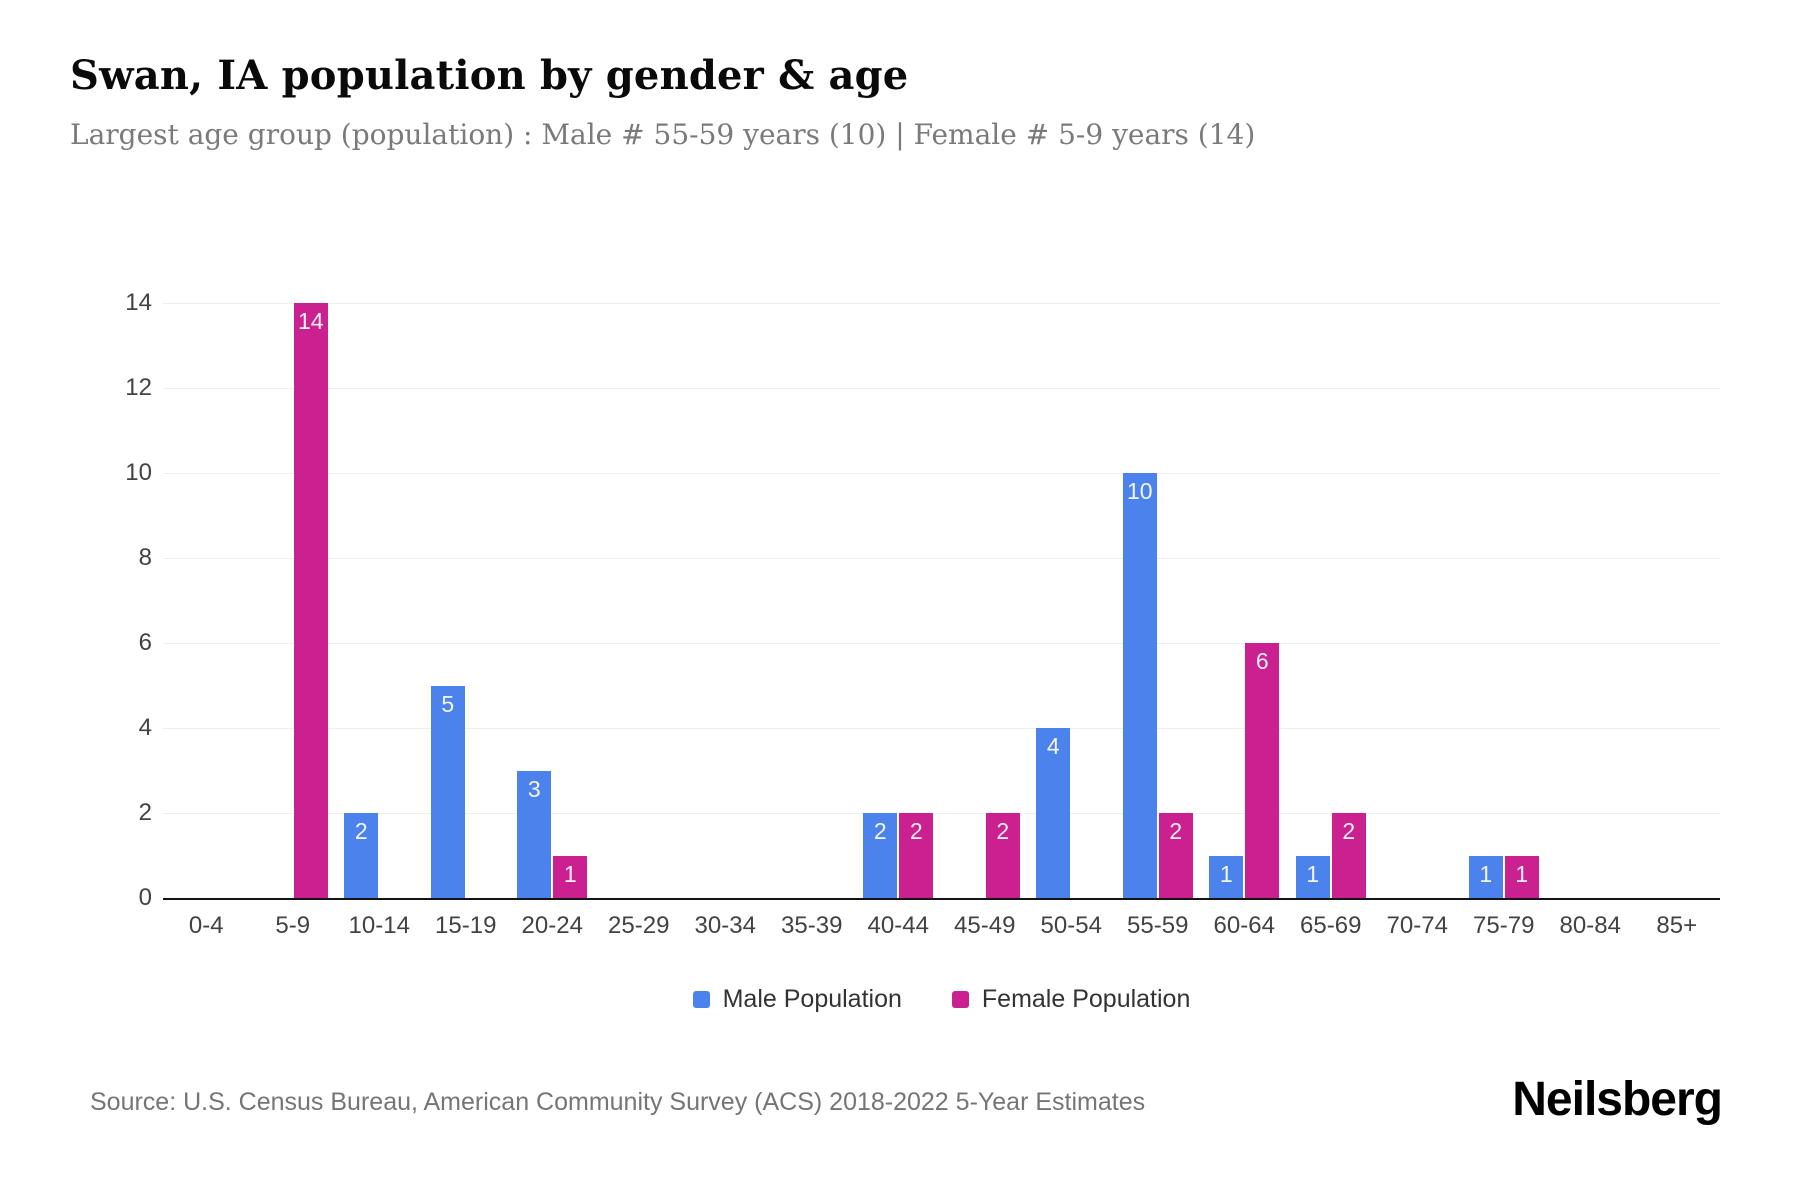 The image size is (1800, 1200). I want to click on y-tick-12: 12, so click(138, 387).